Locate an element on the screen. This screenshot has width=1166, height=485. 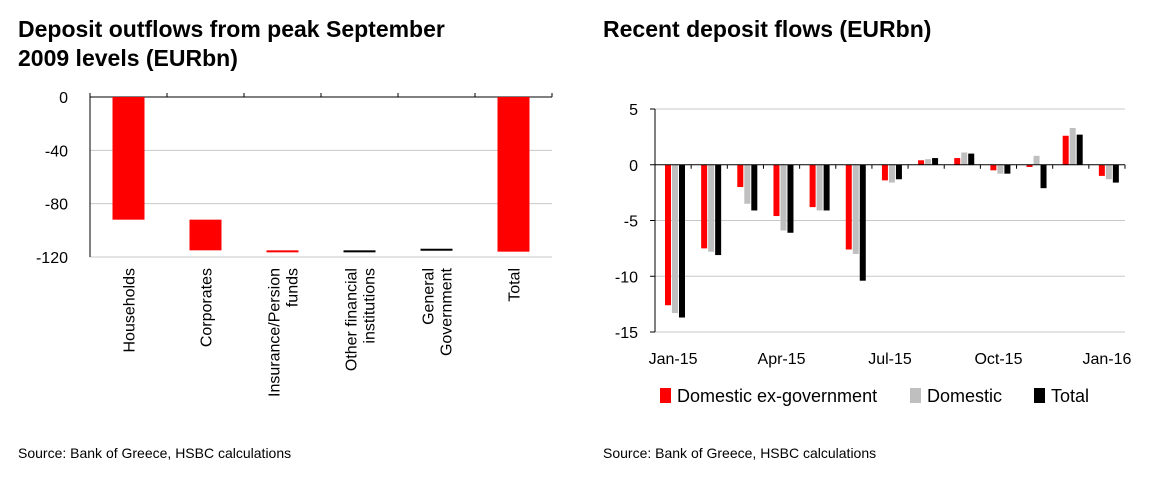
category-label: Total is located at coordinates (515, 285).